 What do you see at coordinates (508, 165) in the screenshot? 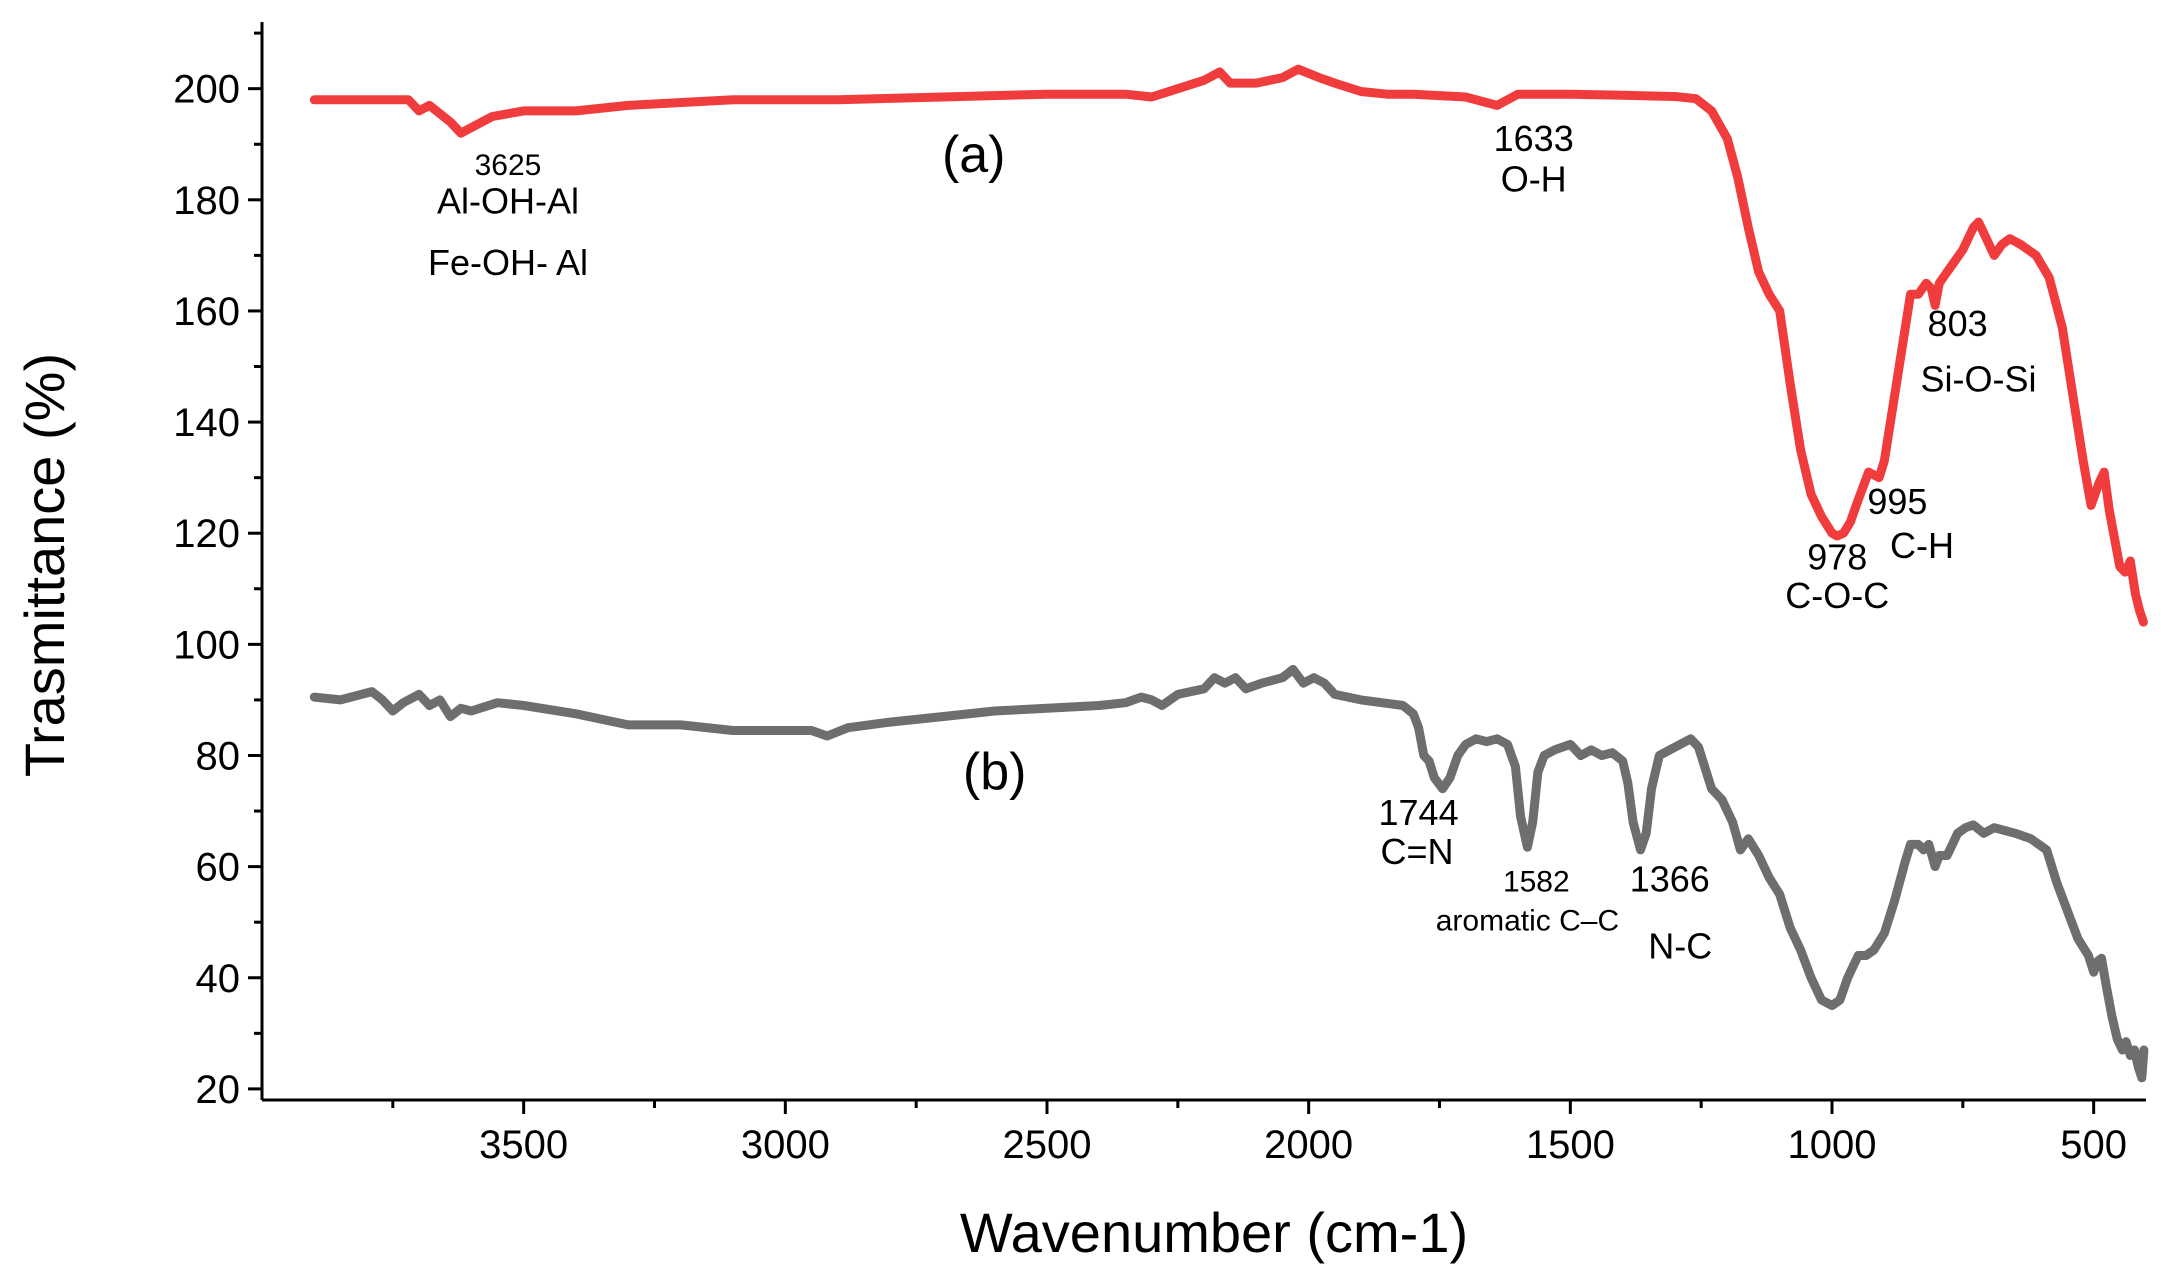
I see `ann-3625: 3625` at bounding box center [508, 165].